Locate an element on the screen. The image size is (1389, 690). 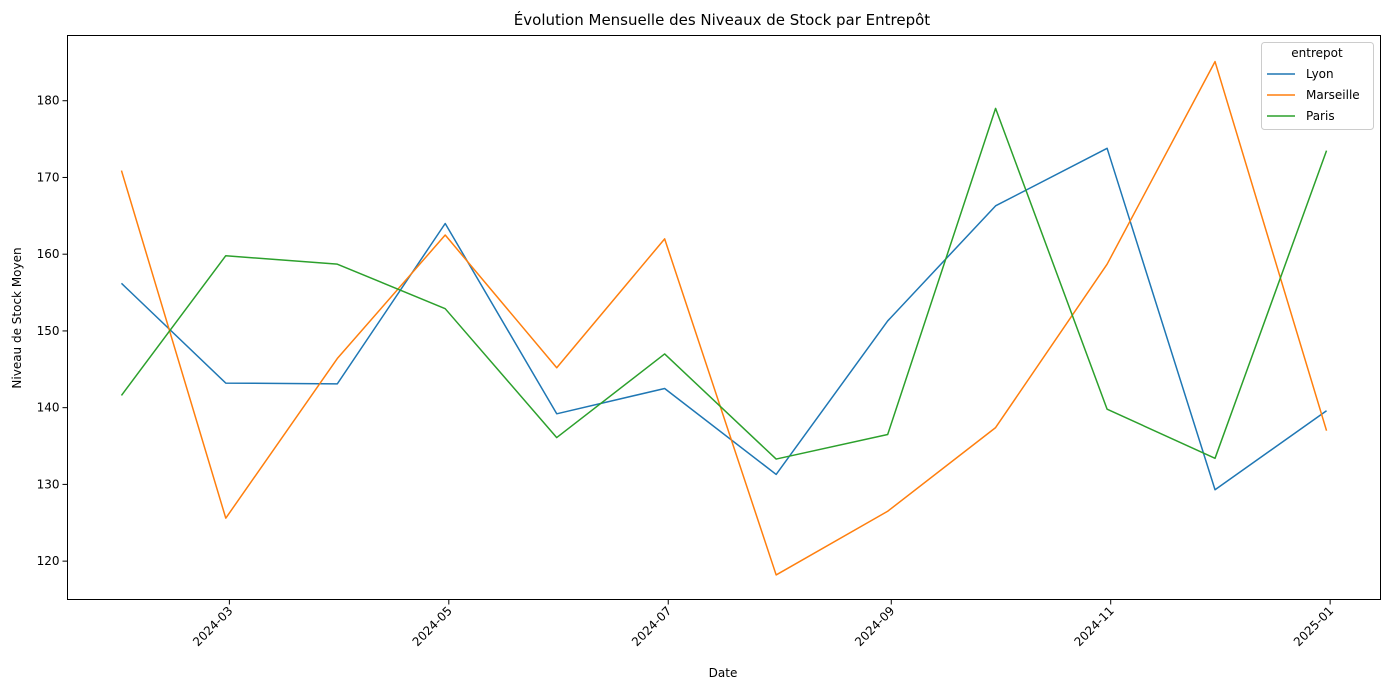
y-tick-label: 170 is located at coordinates (48, 177).